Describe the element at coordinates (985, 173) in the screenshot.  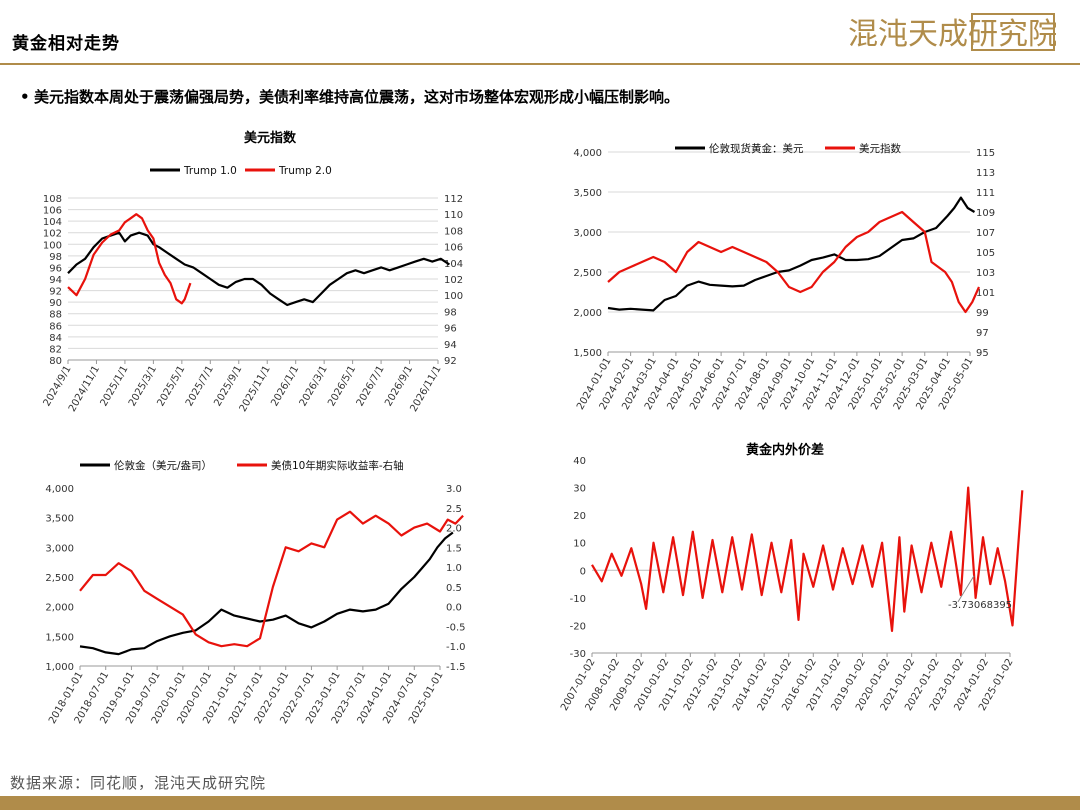
I see `y2-tick-label: 113` at that location.